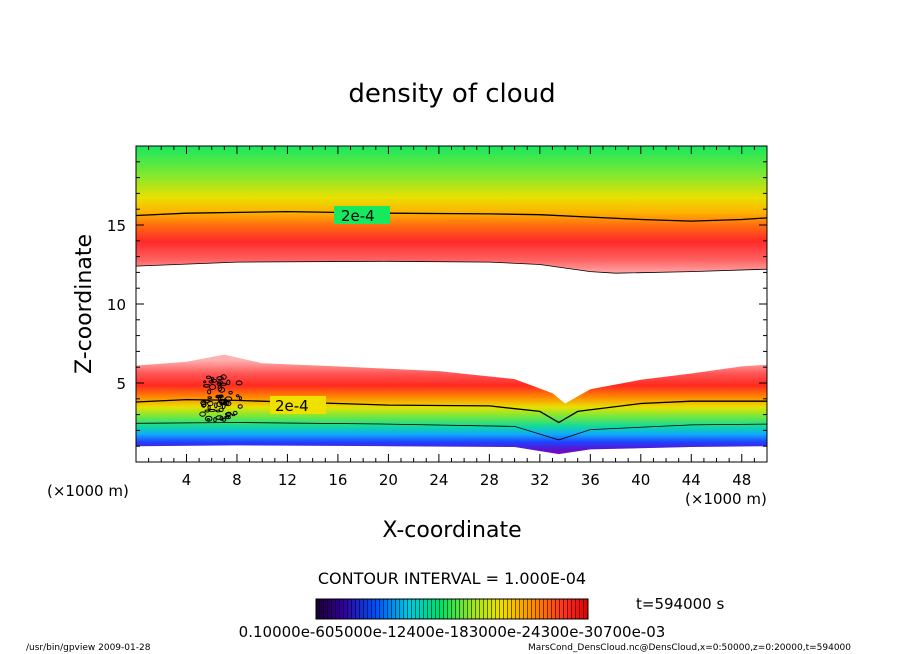 The image size is (904, 654). Describe the element at coordinates (726, 499) in the screenshot. I see `x-unit-right: (×1000 m)` at that location.